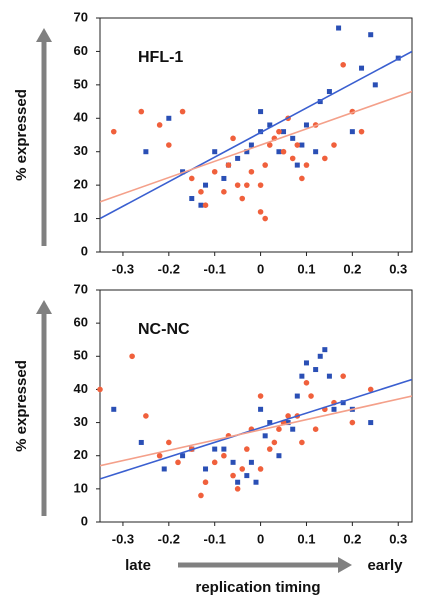 The width and height of the screenshot is (425, 598). What do you see at coordinates (84, 250) in the screenshot?
I see `y-tick-label: 0` at bounding box center [84, 250].